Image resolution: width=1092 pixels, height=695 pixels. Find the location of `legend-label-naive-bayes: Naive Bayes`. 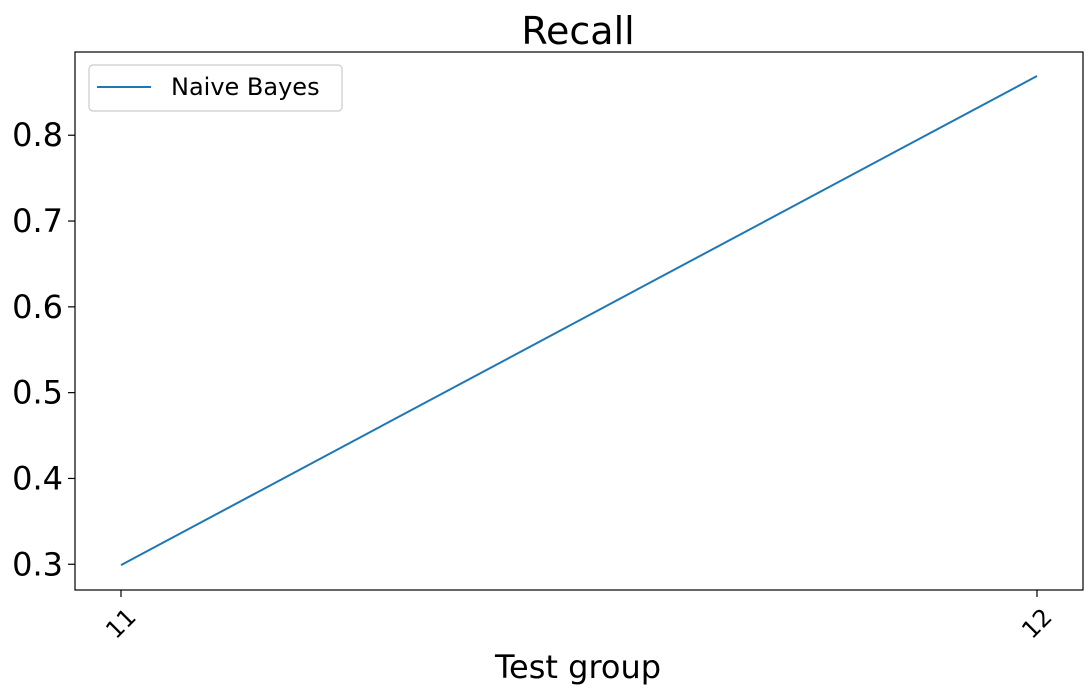

legend-label-naive-bayes: Naive Bayes is located at coordinates (245, 87).